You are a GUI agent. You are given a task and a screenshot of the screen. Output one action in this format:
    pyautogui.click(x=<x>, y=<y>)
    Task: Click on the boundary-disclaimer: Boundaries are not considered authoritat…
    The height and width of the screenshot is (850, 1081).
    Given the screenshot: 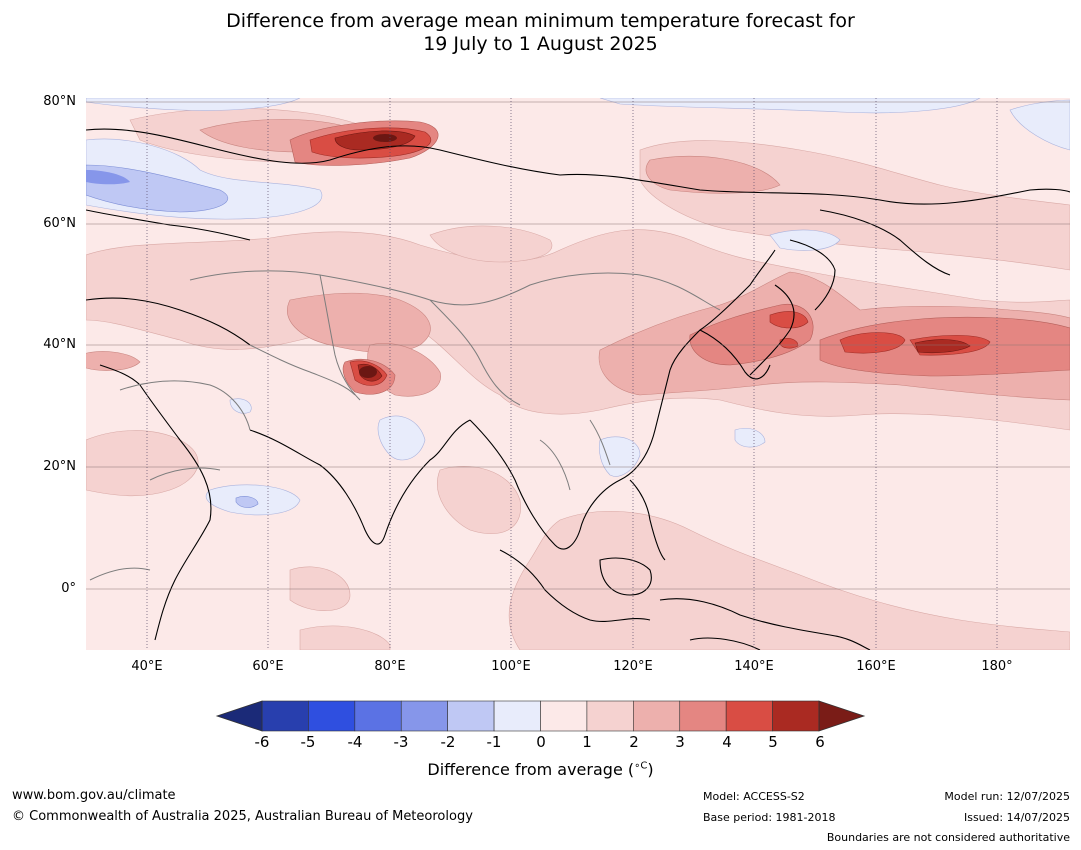 What is the action you would take?
    pyautogui.click(x=948, y=837)
    